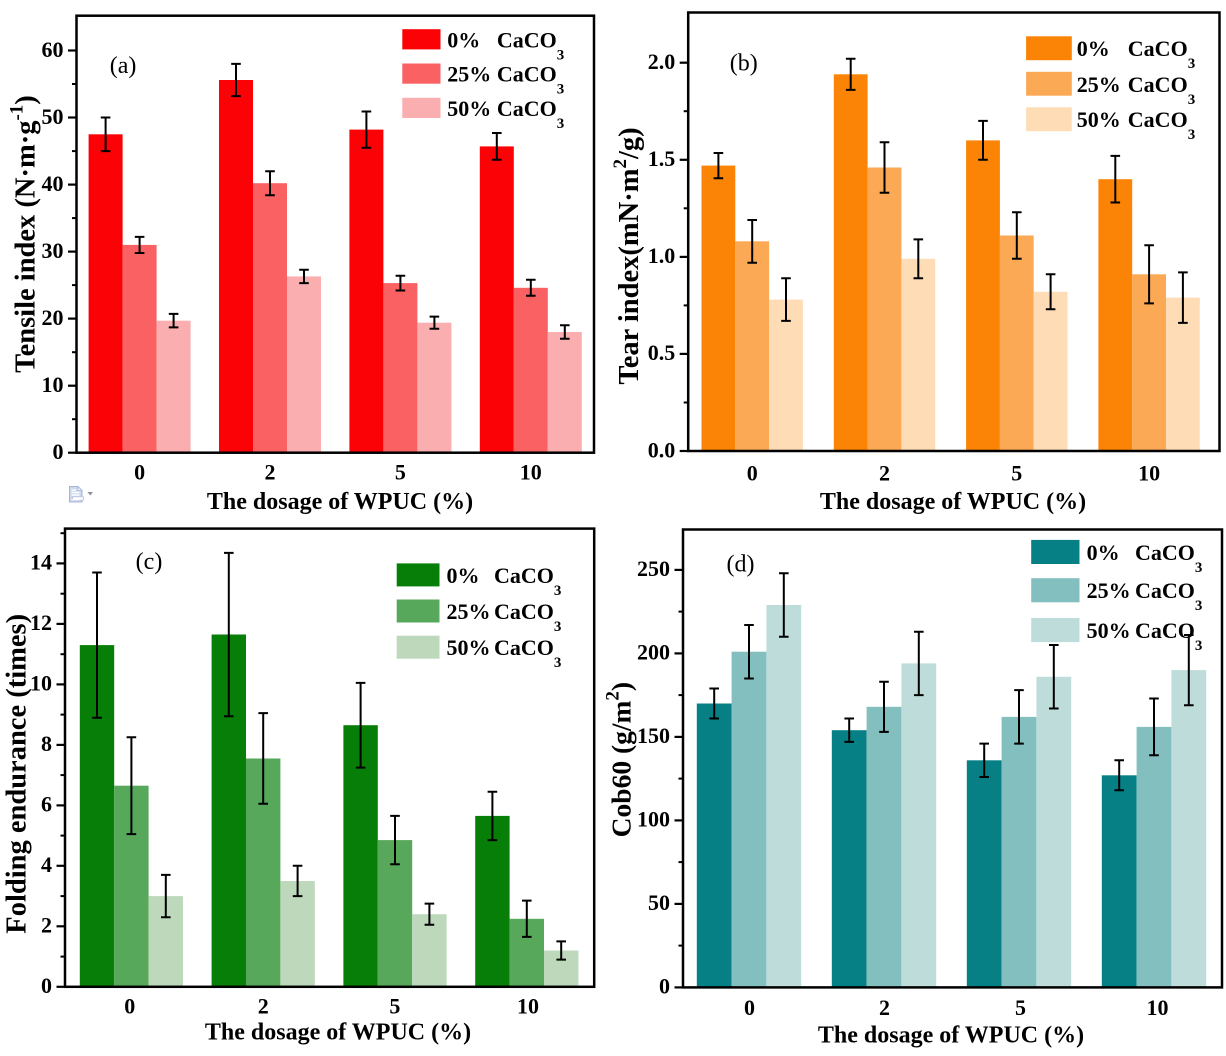 The width and height of the screenshot is (1226, 1056). What do you see at coordinates (24, 234) in the screenshot?
I see `svg-text: Tensile index (N·m·g-1​)` at bounding box center [24, 234].